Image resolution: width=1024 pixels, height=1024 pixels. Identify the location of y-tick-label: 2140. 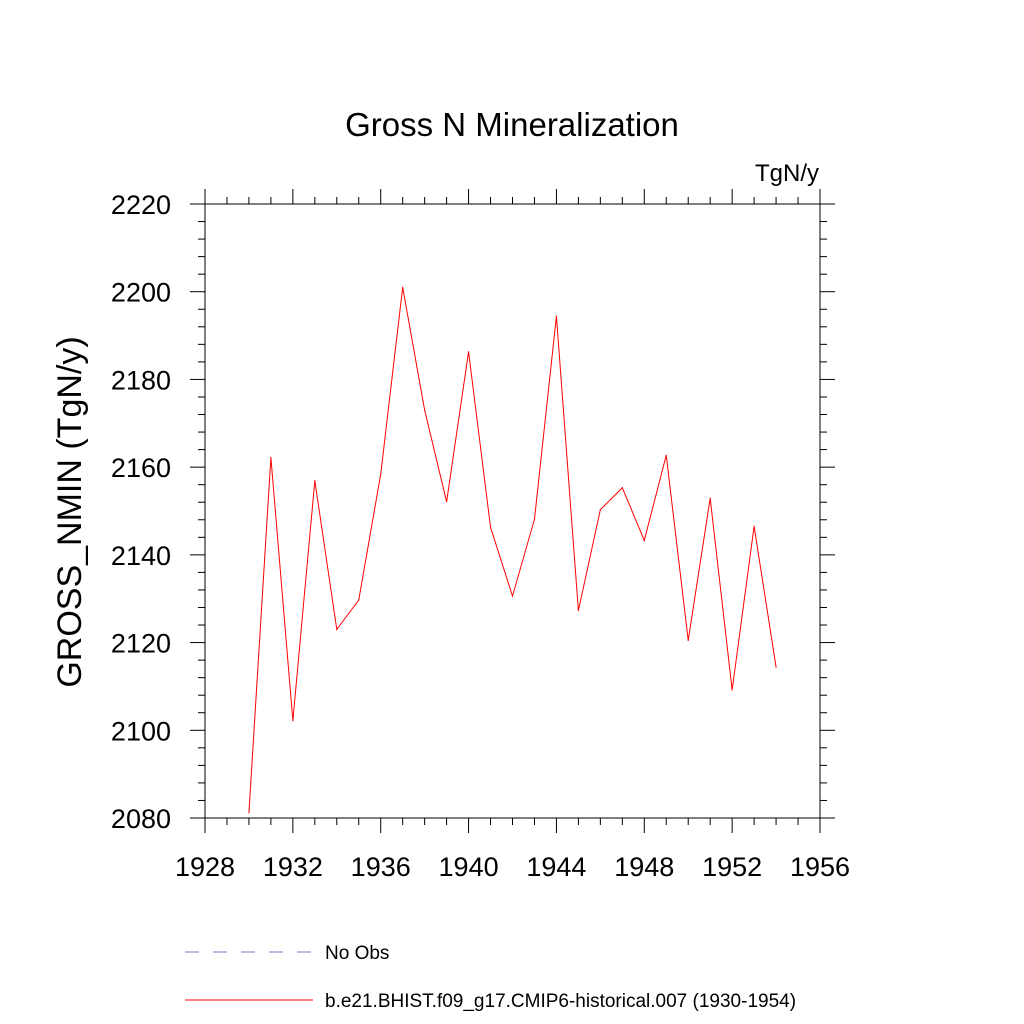
(141, 556).